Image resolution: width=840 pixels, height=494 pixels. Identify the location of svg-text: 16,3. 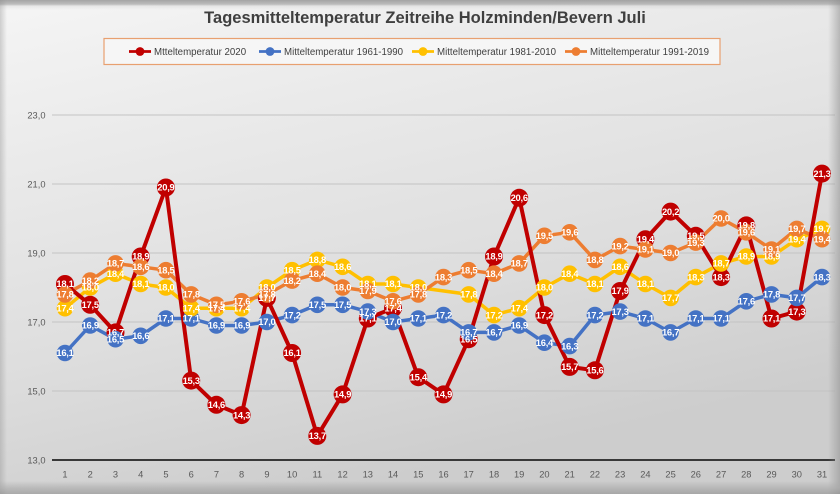
(569, 345).